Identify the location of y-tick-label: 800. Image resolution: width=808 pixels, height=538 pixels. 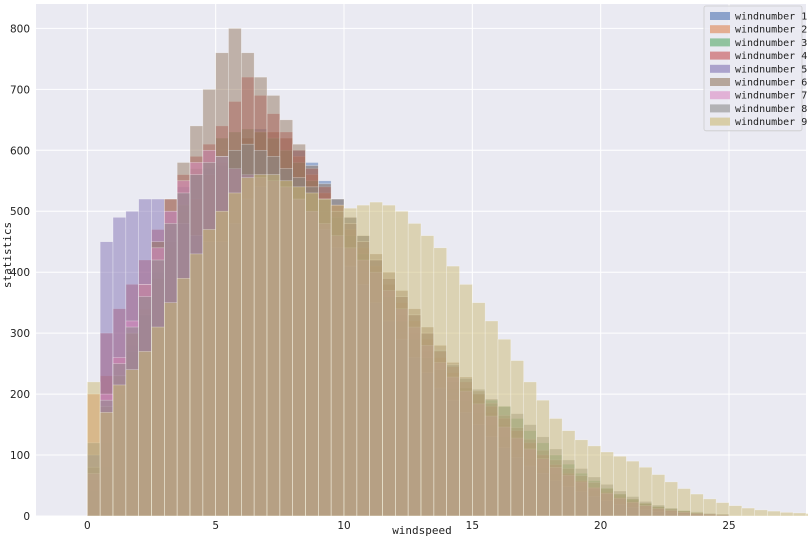
(20, 29).